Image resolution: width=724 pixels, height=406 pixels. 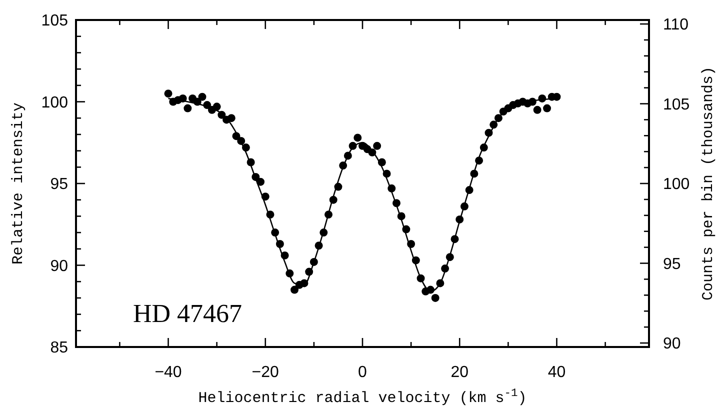 What do you see at coordinates (676, 25) in the screenshot?
I see `y2-tick-label: 110` at bounding box center [676, 25].